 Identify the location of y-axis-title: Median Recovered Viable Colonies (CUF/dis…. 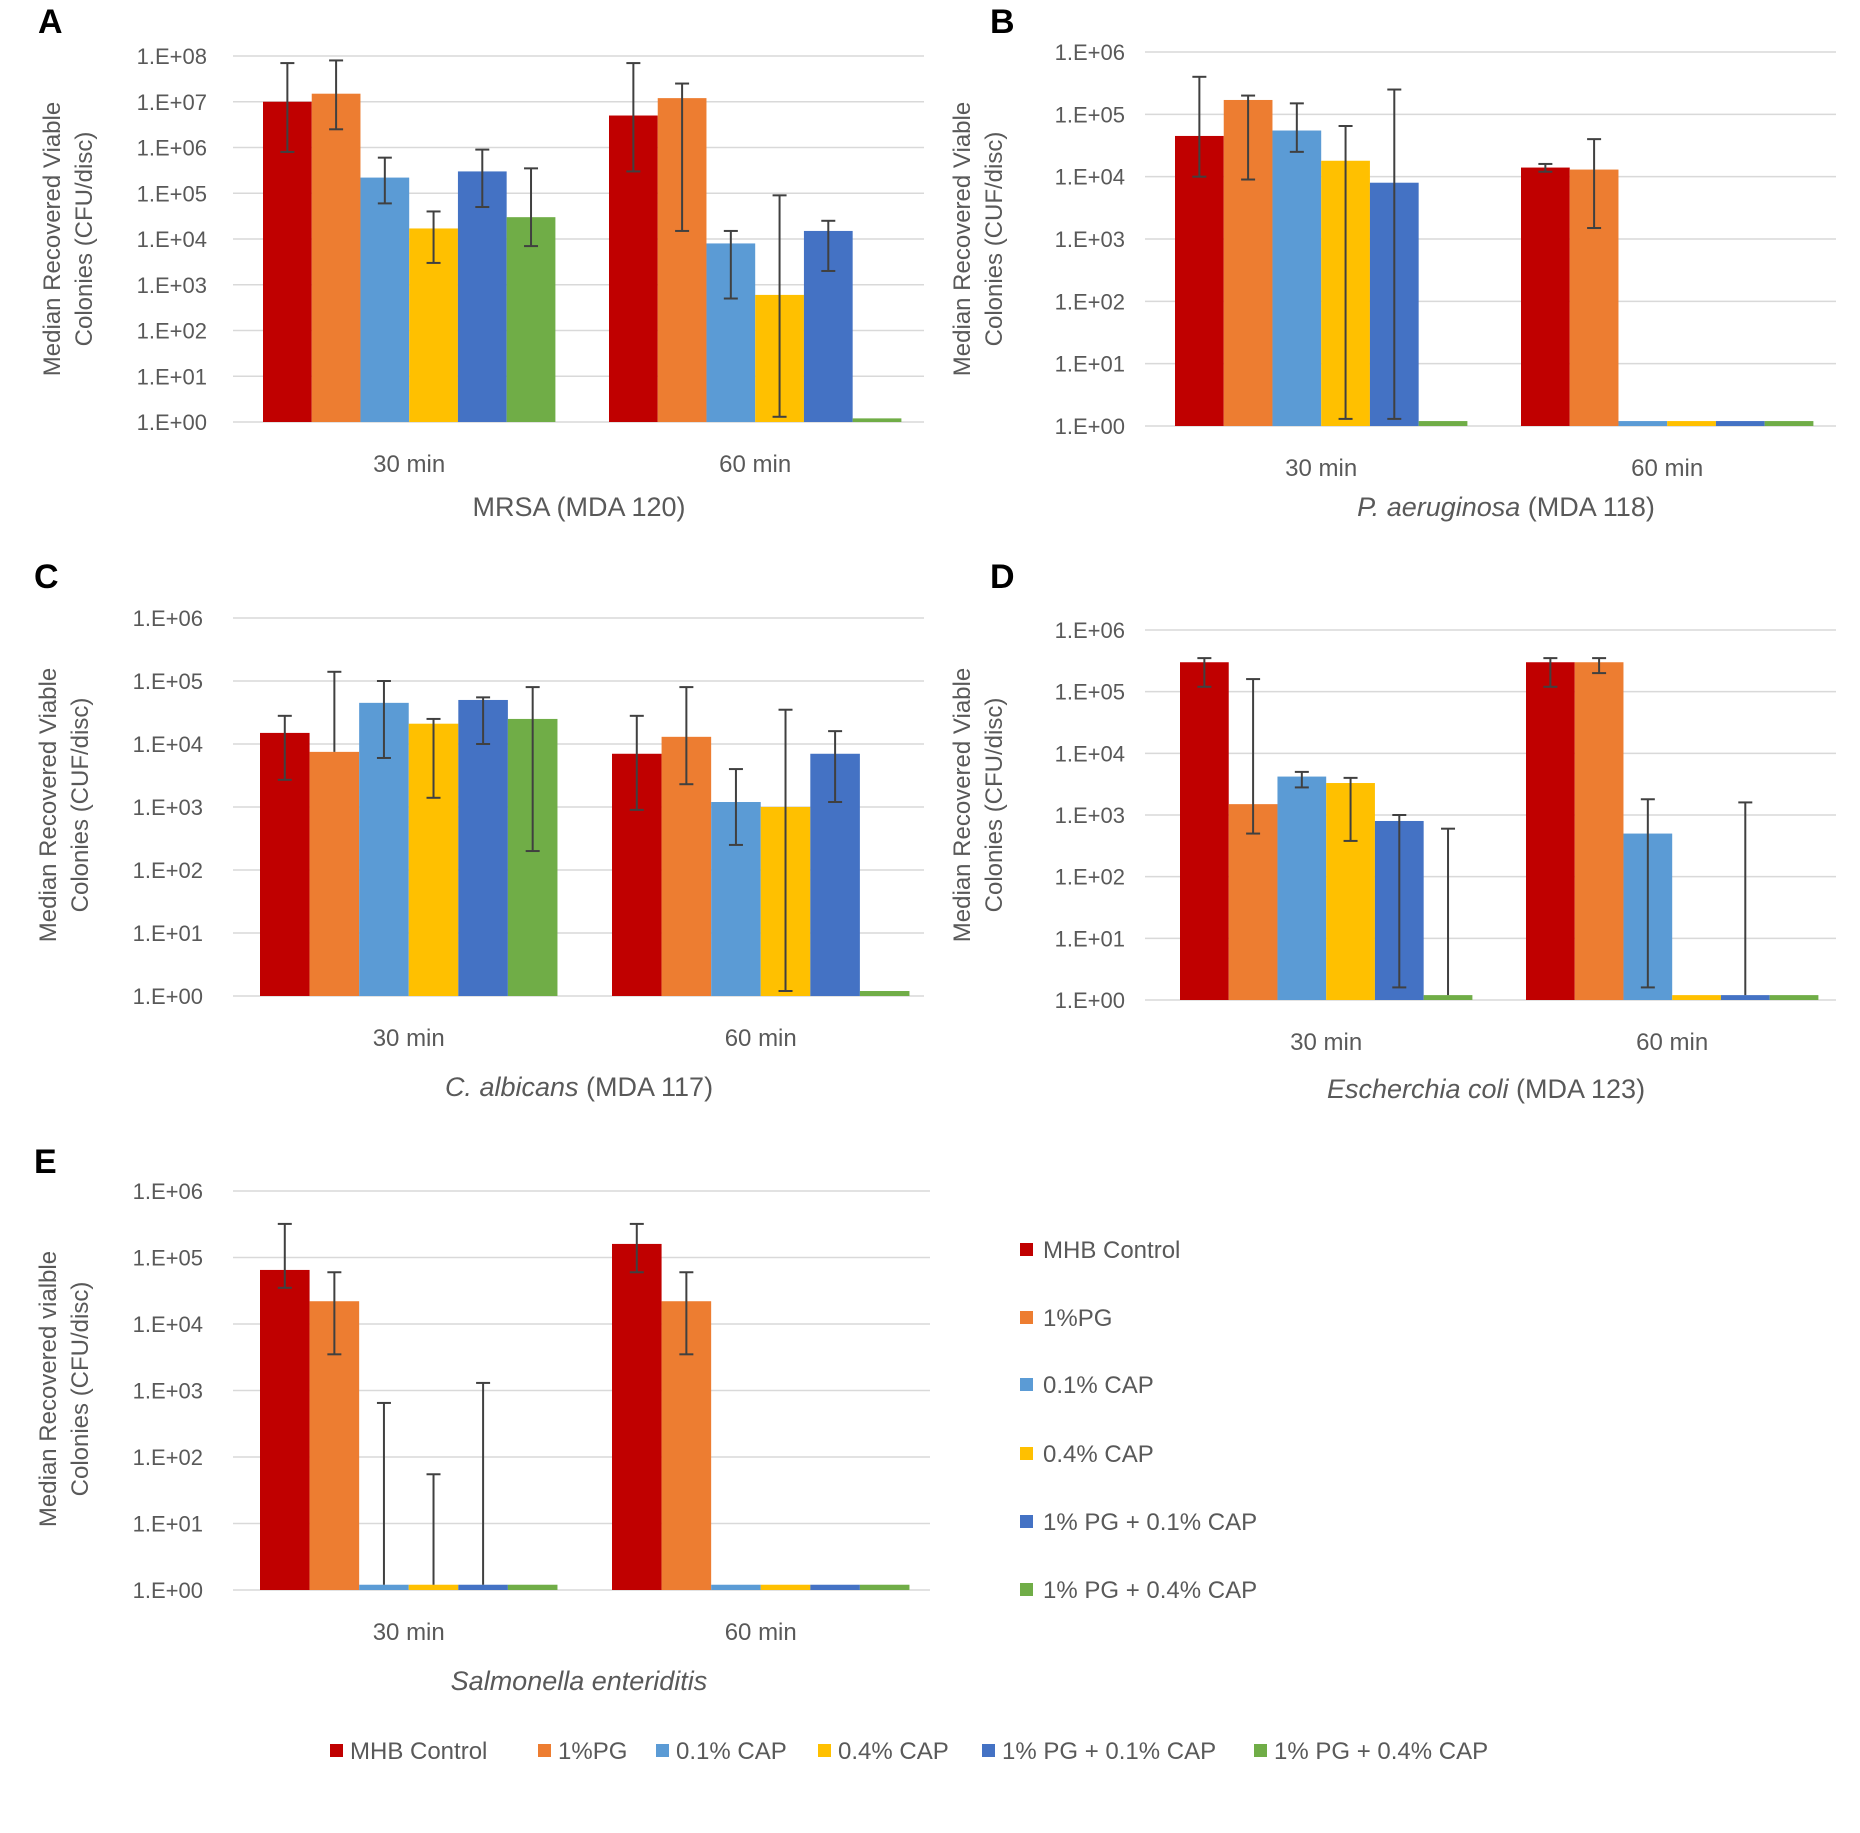
(64, 805).